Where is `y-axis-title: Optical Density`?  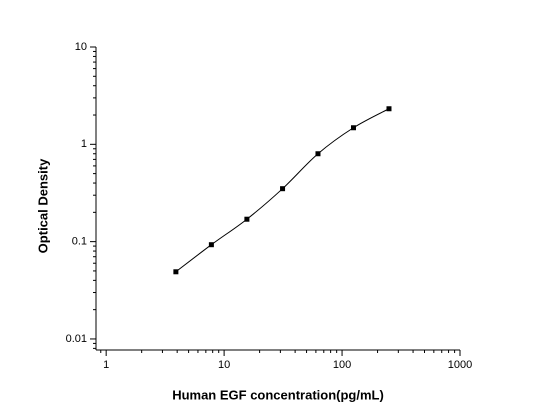 y-axis-title: Optical Density is located at coordinates (42, 205).